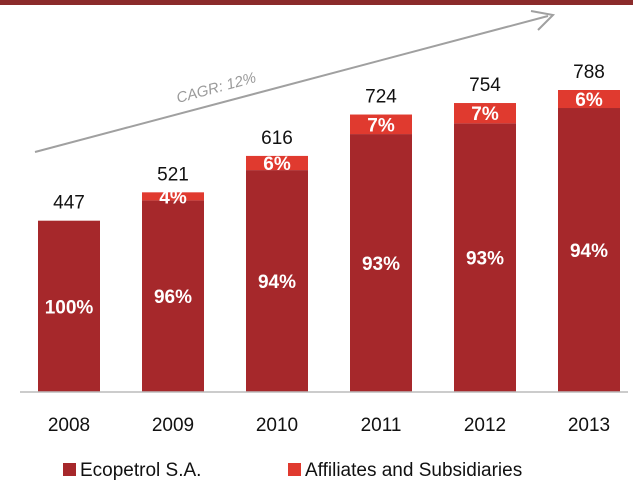  Describe the element at coordinates (589, 72) in the screenshot. I see `total-label-2013: 788` at that location.